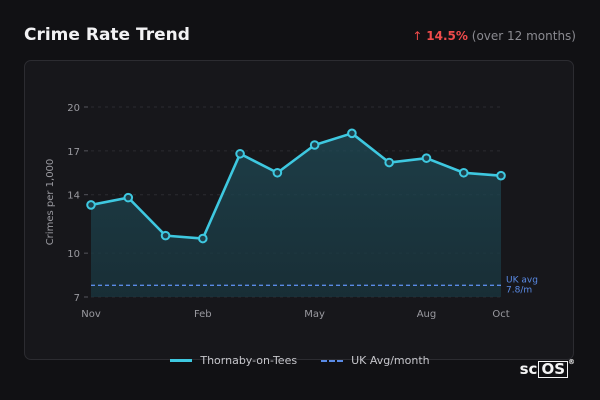  I want to click on y-axis-label: Crimes per 1,000, so click(50, 202).